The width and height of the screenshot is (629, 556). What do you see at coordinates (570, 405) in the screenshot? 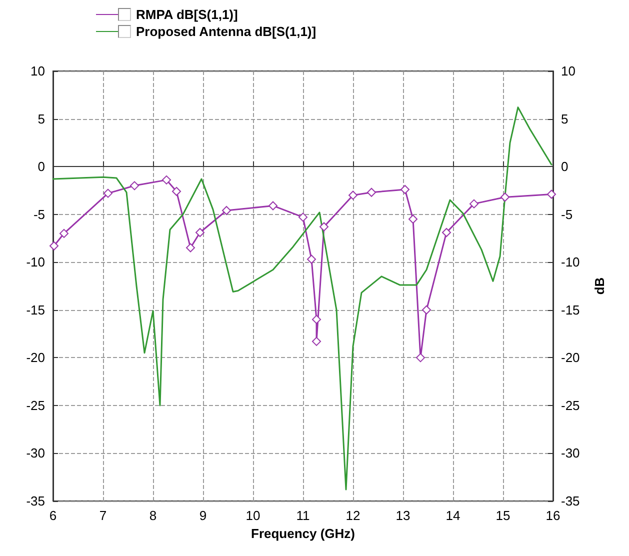
I see `y2-tick-label: -25` at bounding box center [570, 405].